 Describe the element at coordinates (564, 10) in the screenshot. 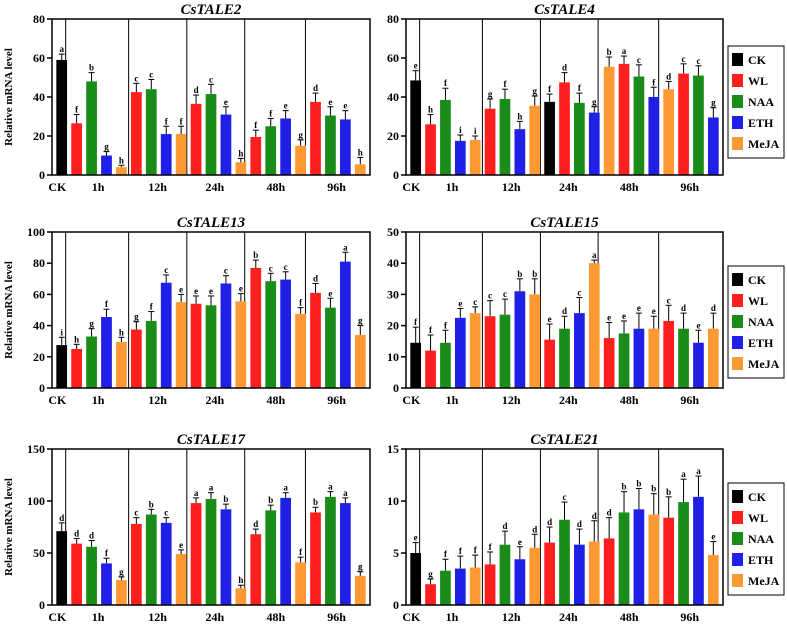

I see `chart-title: CsTALE4` at that location.